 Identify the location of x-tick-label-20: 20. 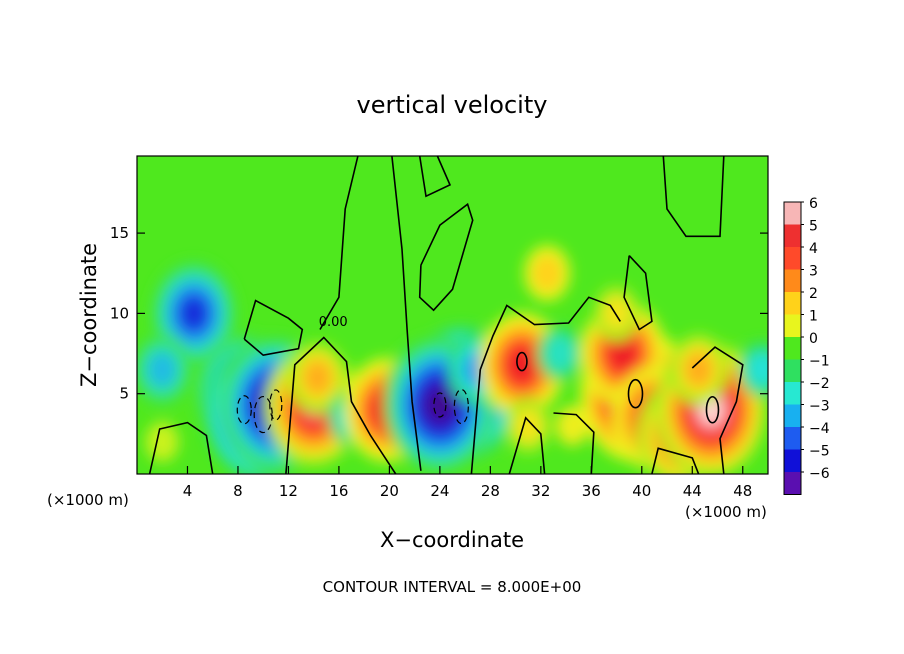
(389, 491).